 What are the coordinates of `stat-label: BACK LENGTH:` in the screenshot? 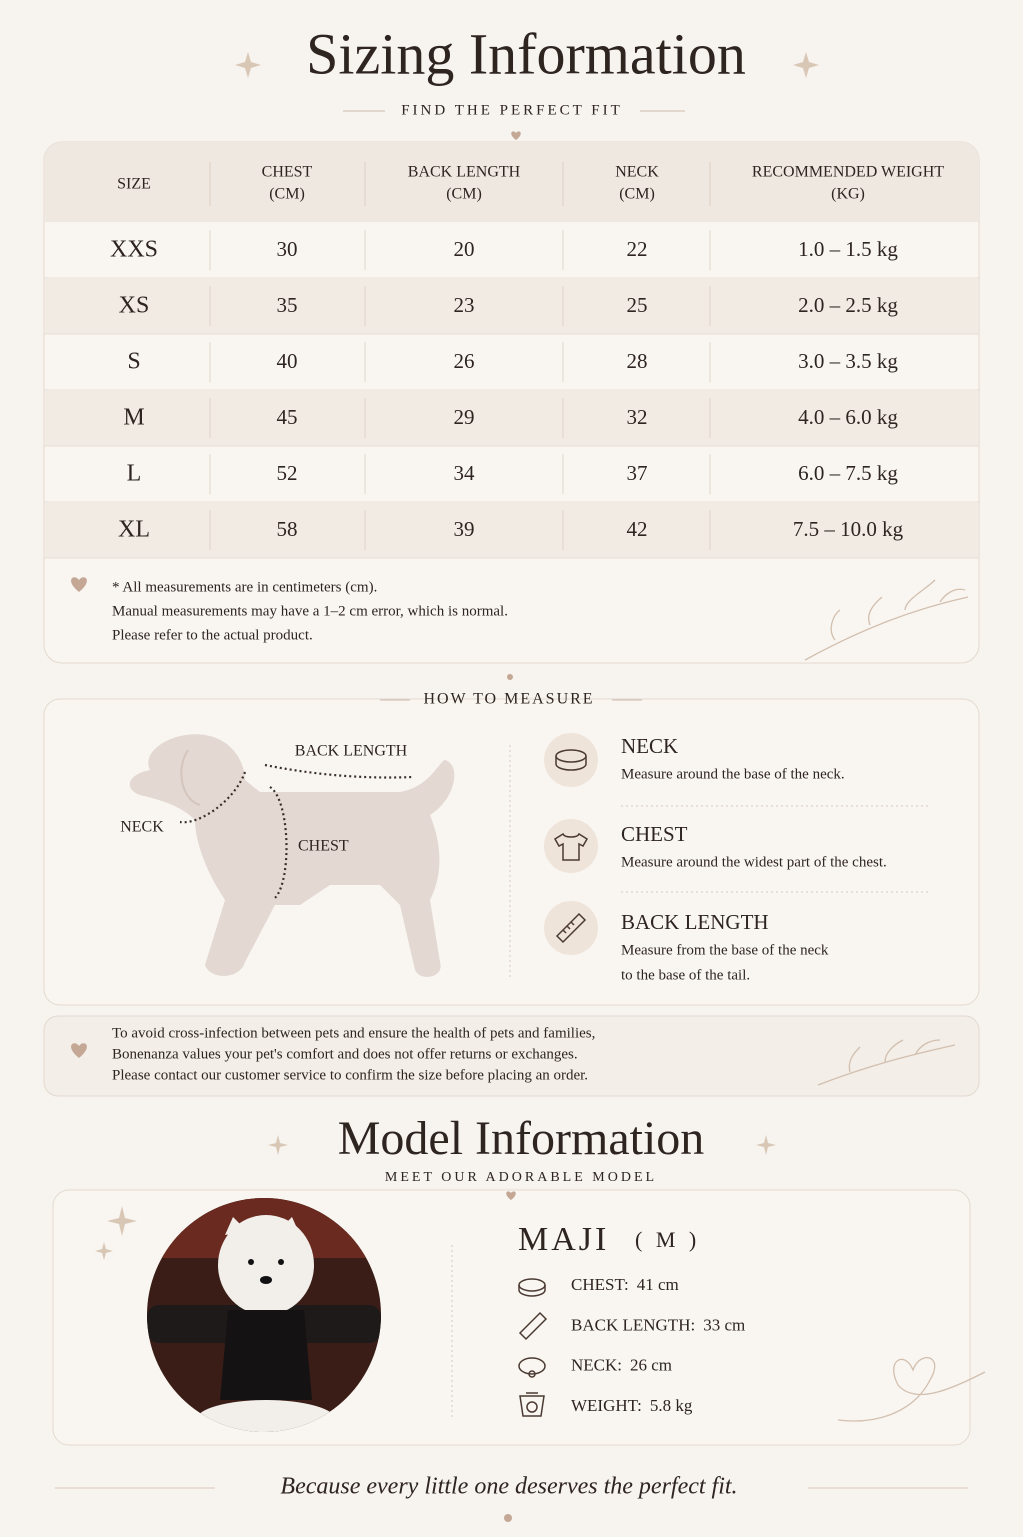 It's located at (633, 1324).